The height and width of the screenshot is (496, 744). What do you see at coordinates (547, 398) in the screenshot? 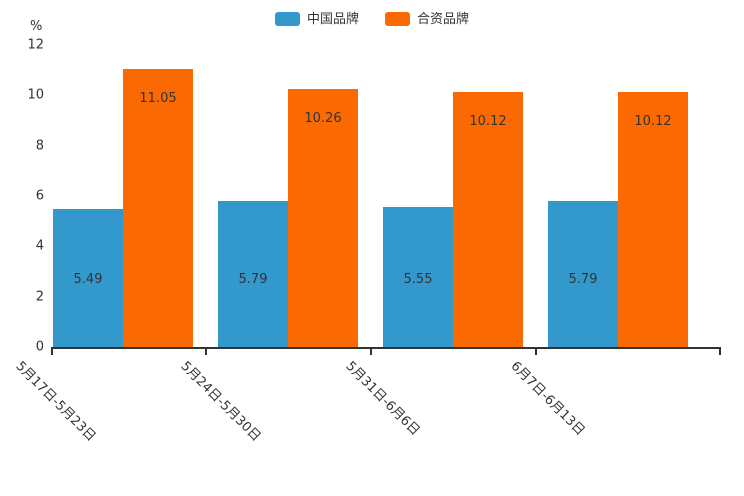
I see `x-axis-category-label: 6月7日-6月13日` at bounding box center [547, 398].